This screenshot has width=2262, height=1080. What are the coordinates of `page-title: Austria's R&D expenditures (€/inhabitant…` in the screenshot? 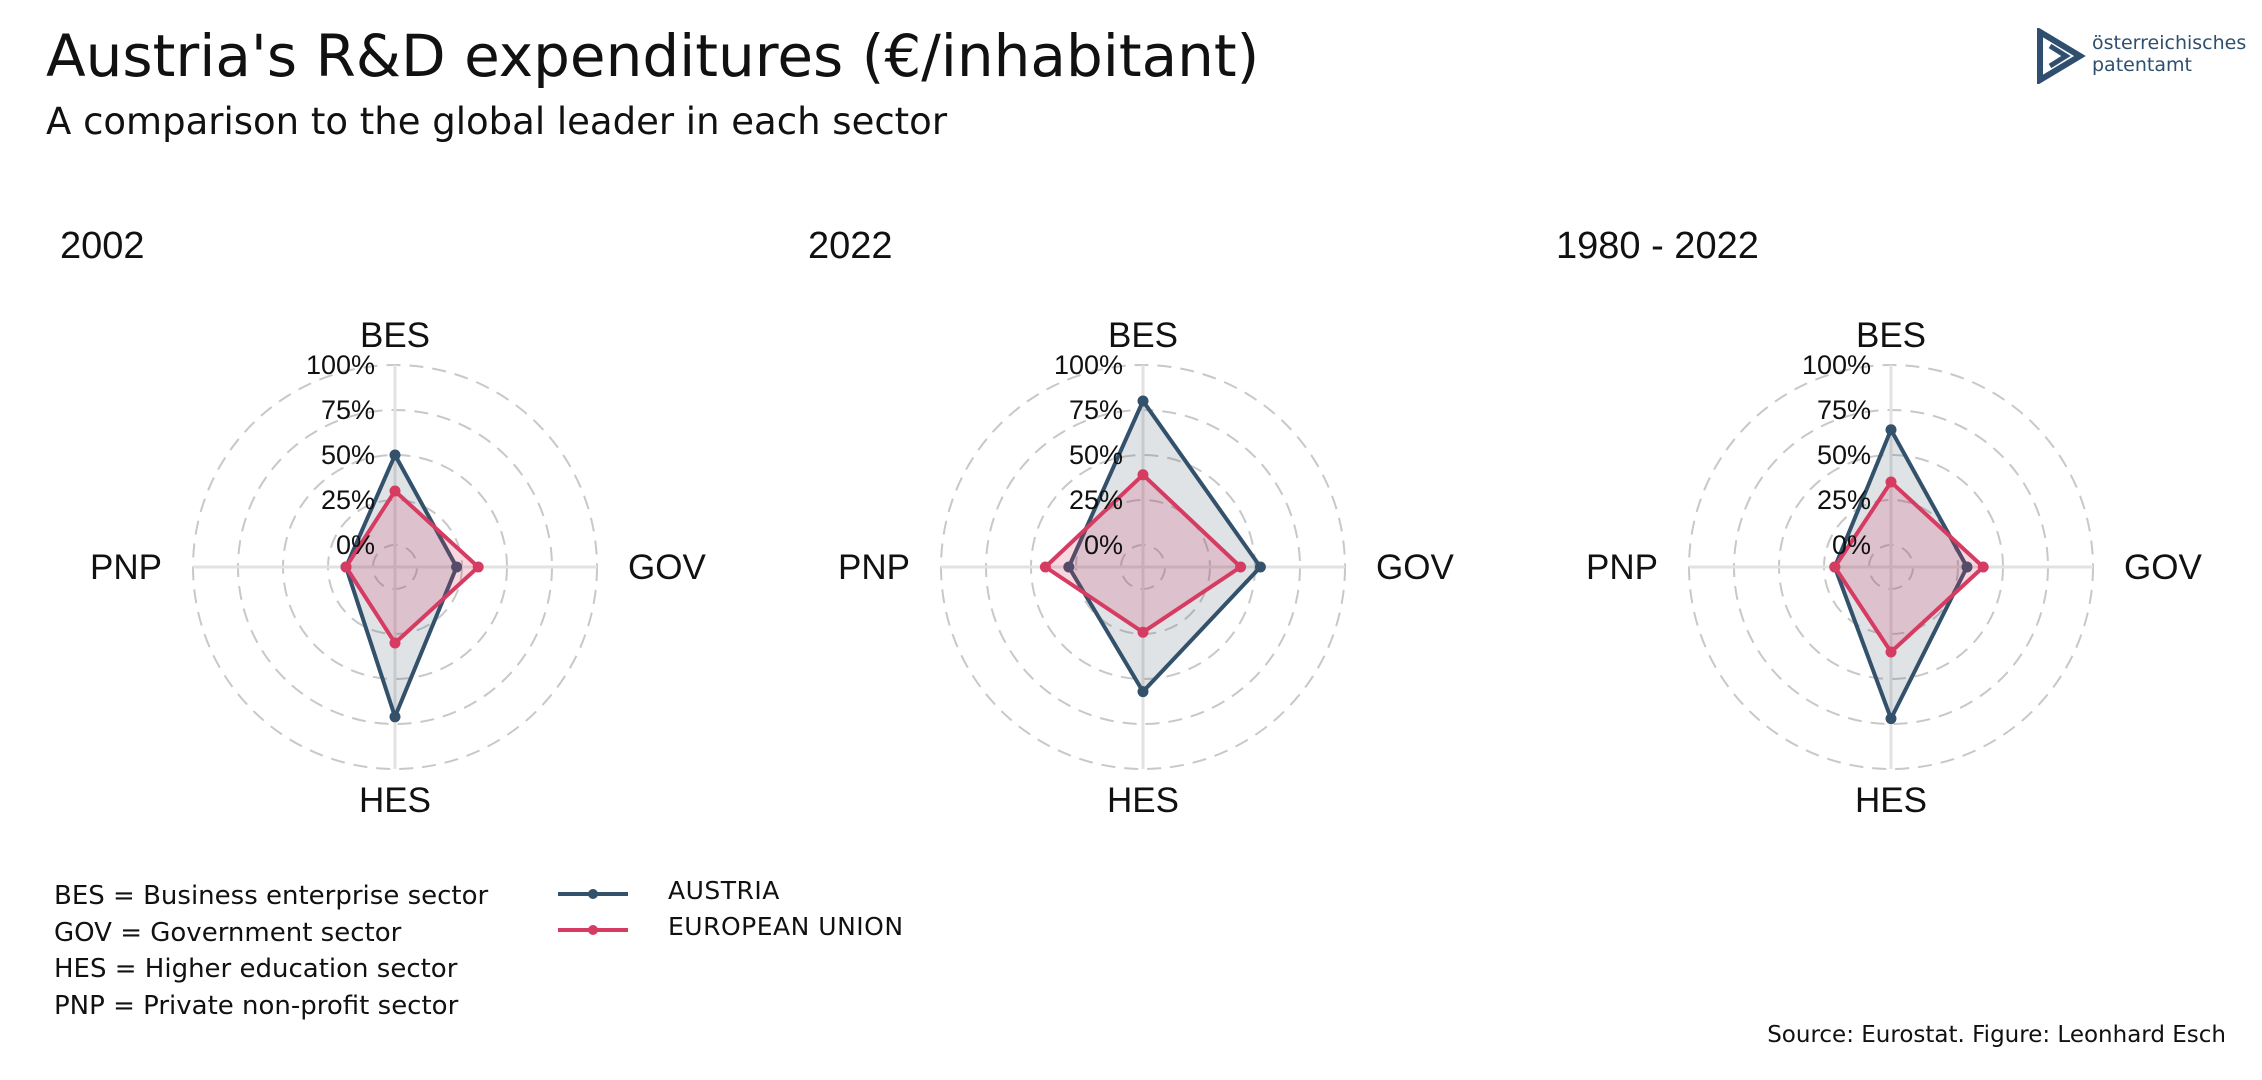 It's located at (653, 56).